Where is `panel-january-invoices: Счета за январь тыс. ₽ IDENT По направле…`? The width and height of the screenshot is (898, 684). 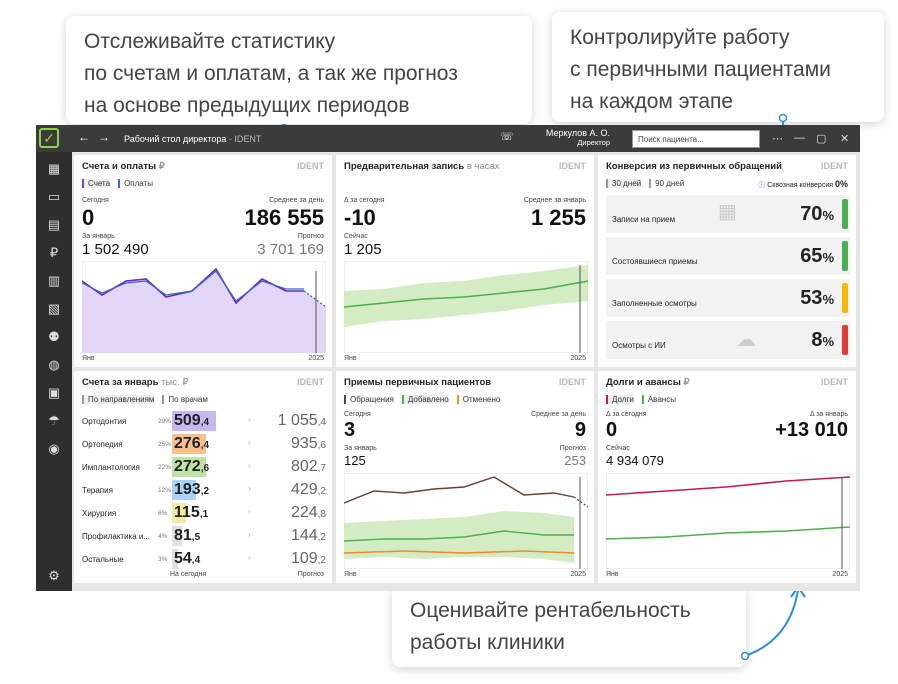 panel-january-invoices: Счета за январь тыс. ₽ IDENT По направле… is located at coordinates (203, 477).